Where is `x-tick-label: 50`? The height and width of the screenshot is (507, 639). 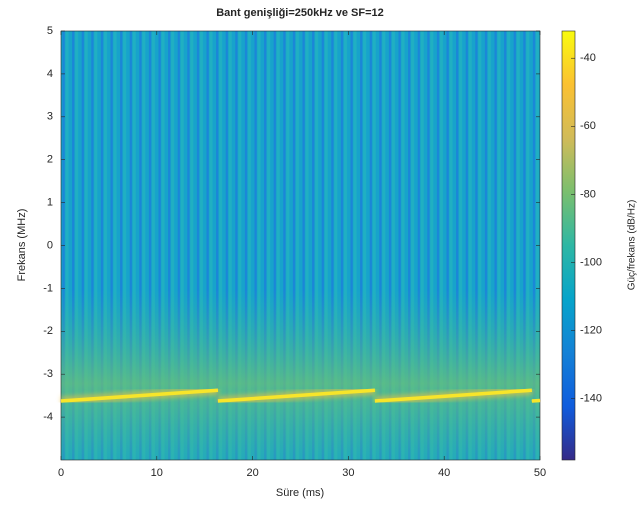
x-tick-label: 50 is located at coordinates (540, 473).